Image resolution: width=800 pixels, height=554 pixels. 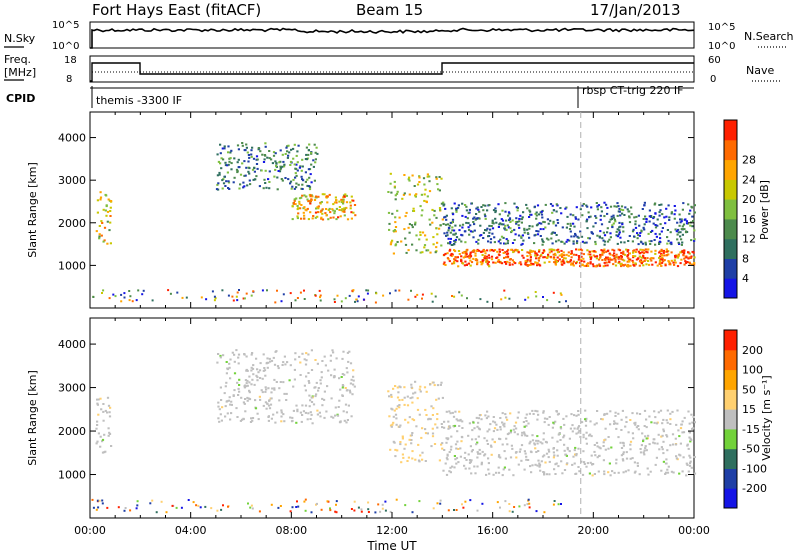 I want to click on colorbar-swatch, so click(x=730, y=268).